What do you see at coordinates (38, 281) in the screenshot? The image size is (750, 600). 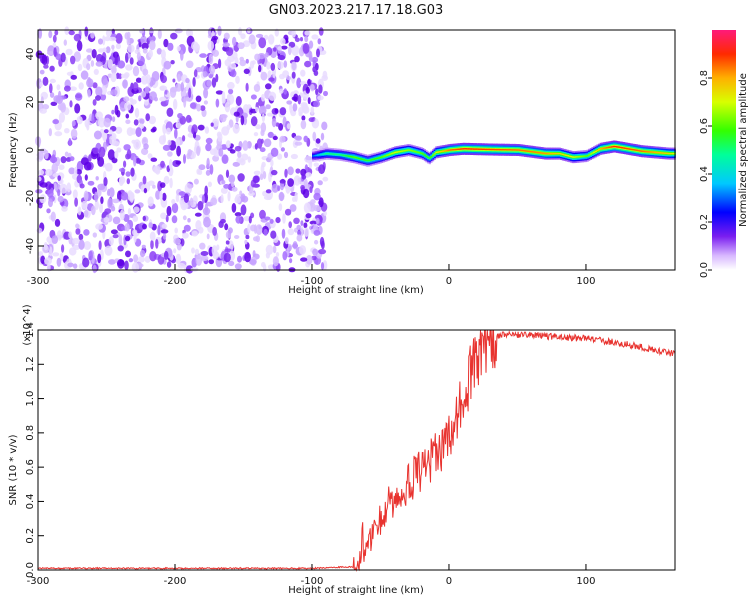 I see `top-x-tick-label: -300` at bounding box center [38, 281].